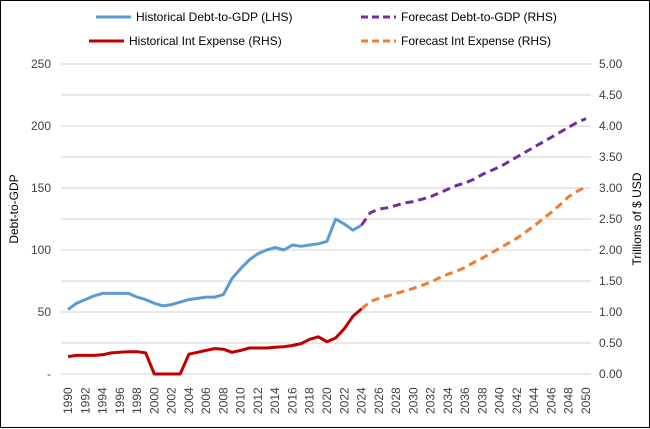 This screenshot has width=650, height=429. Describe the element at coordinates (611, 374) in the screenshot. I see `right-tick-label: 0.00` at that location.